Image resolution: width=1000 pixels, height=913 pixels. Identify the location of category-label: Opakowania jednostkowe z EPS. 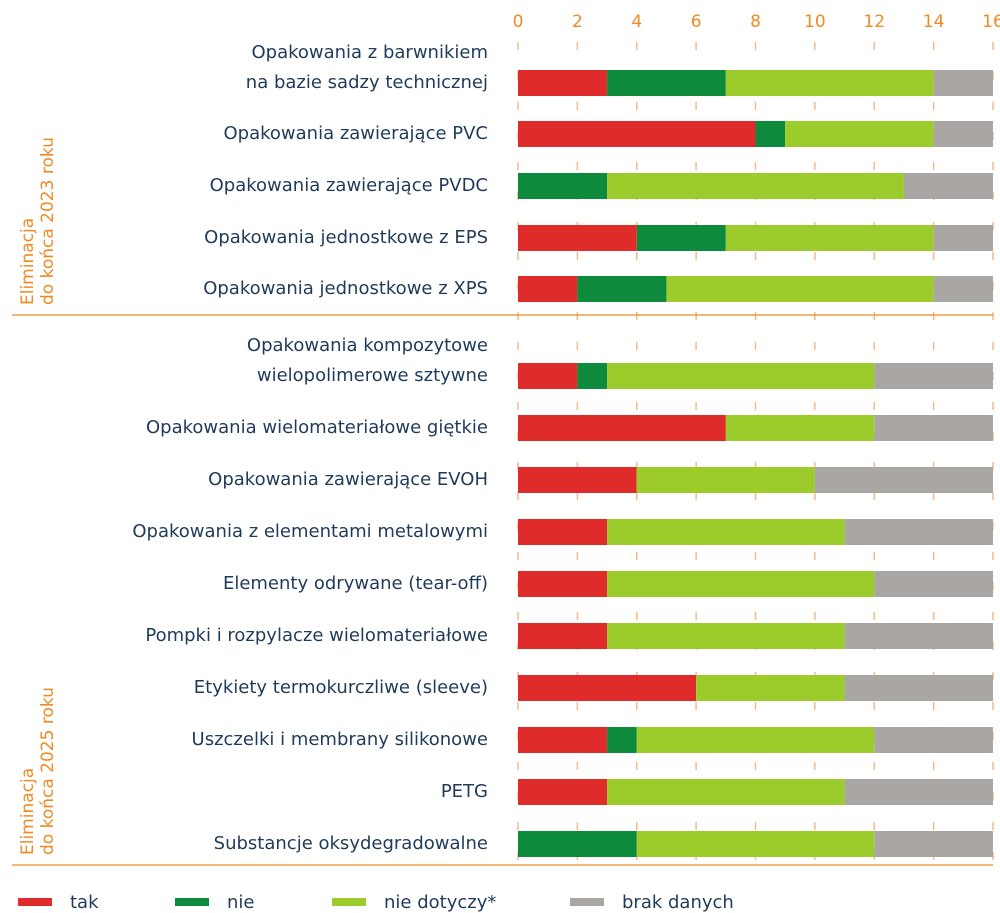
(346, 237).